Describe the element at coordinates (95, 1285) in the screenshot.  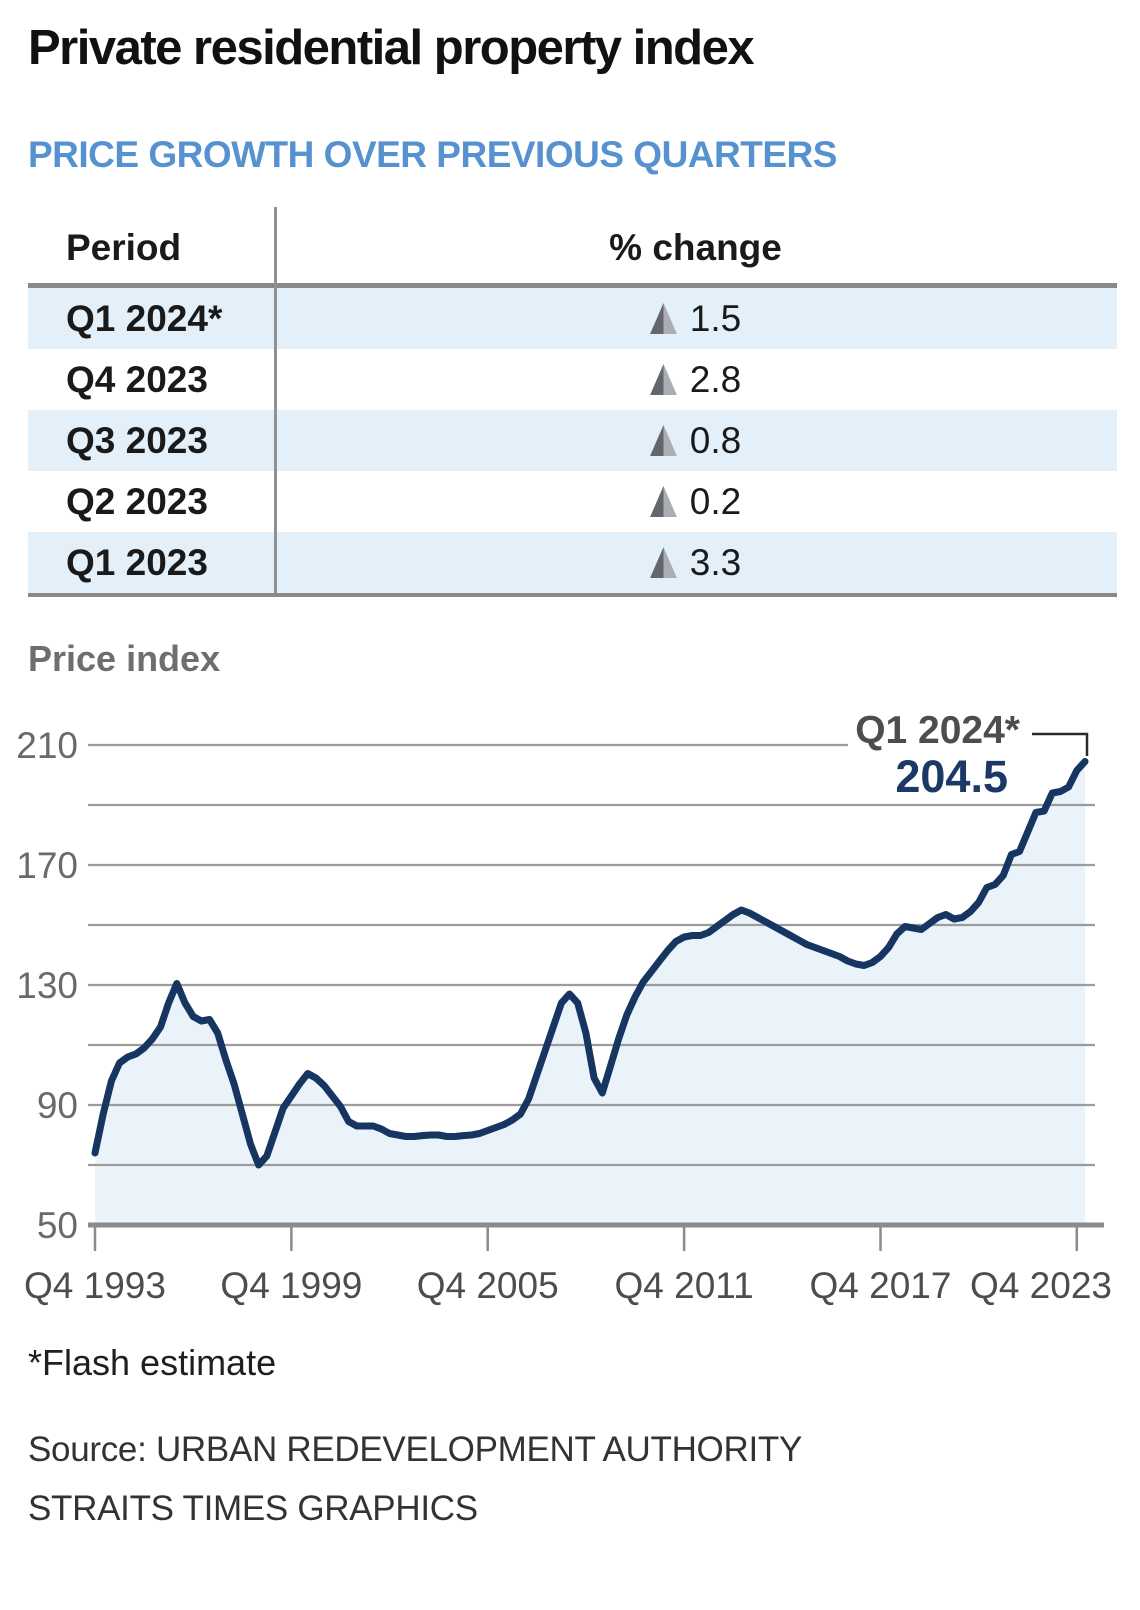
I see `x-axis-label: Q4 1993` at that location.